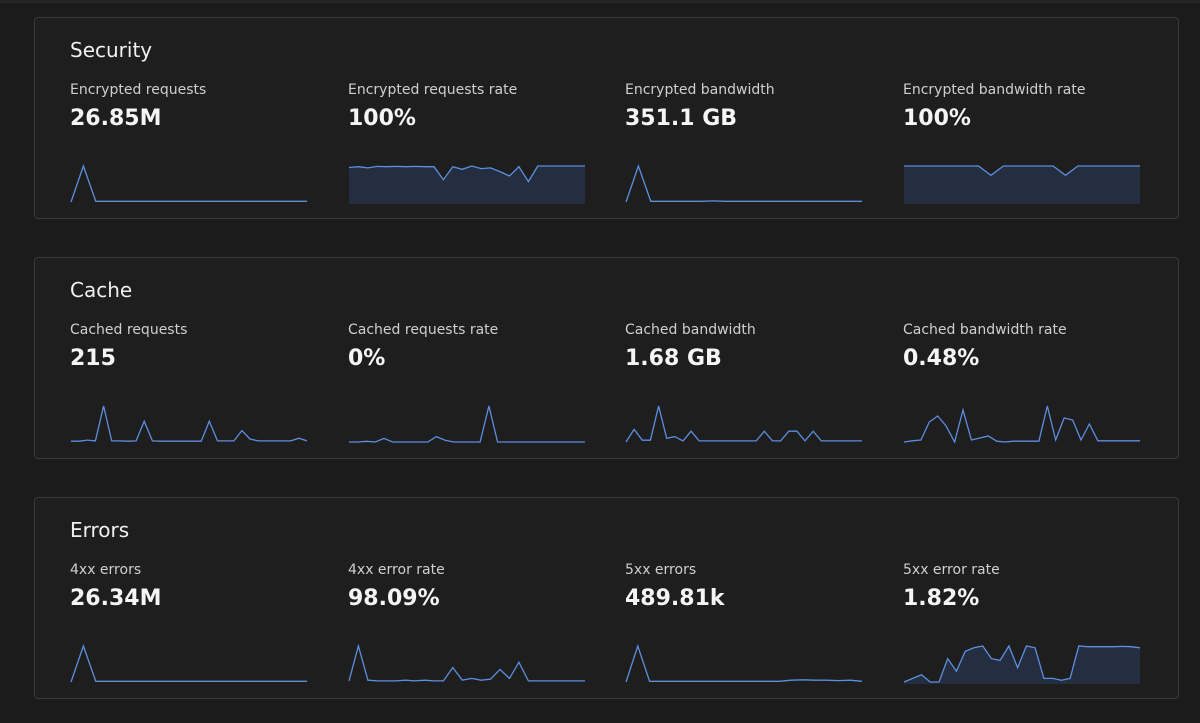 Image resolution: width=1200 pixels, height=723 pixels. I want to click on metric-value: 489.81k, so click(675, 598).